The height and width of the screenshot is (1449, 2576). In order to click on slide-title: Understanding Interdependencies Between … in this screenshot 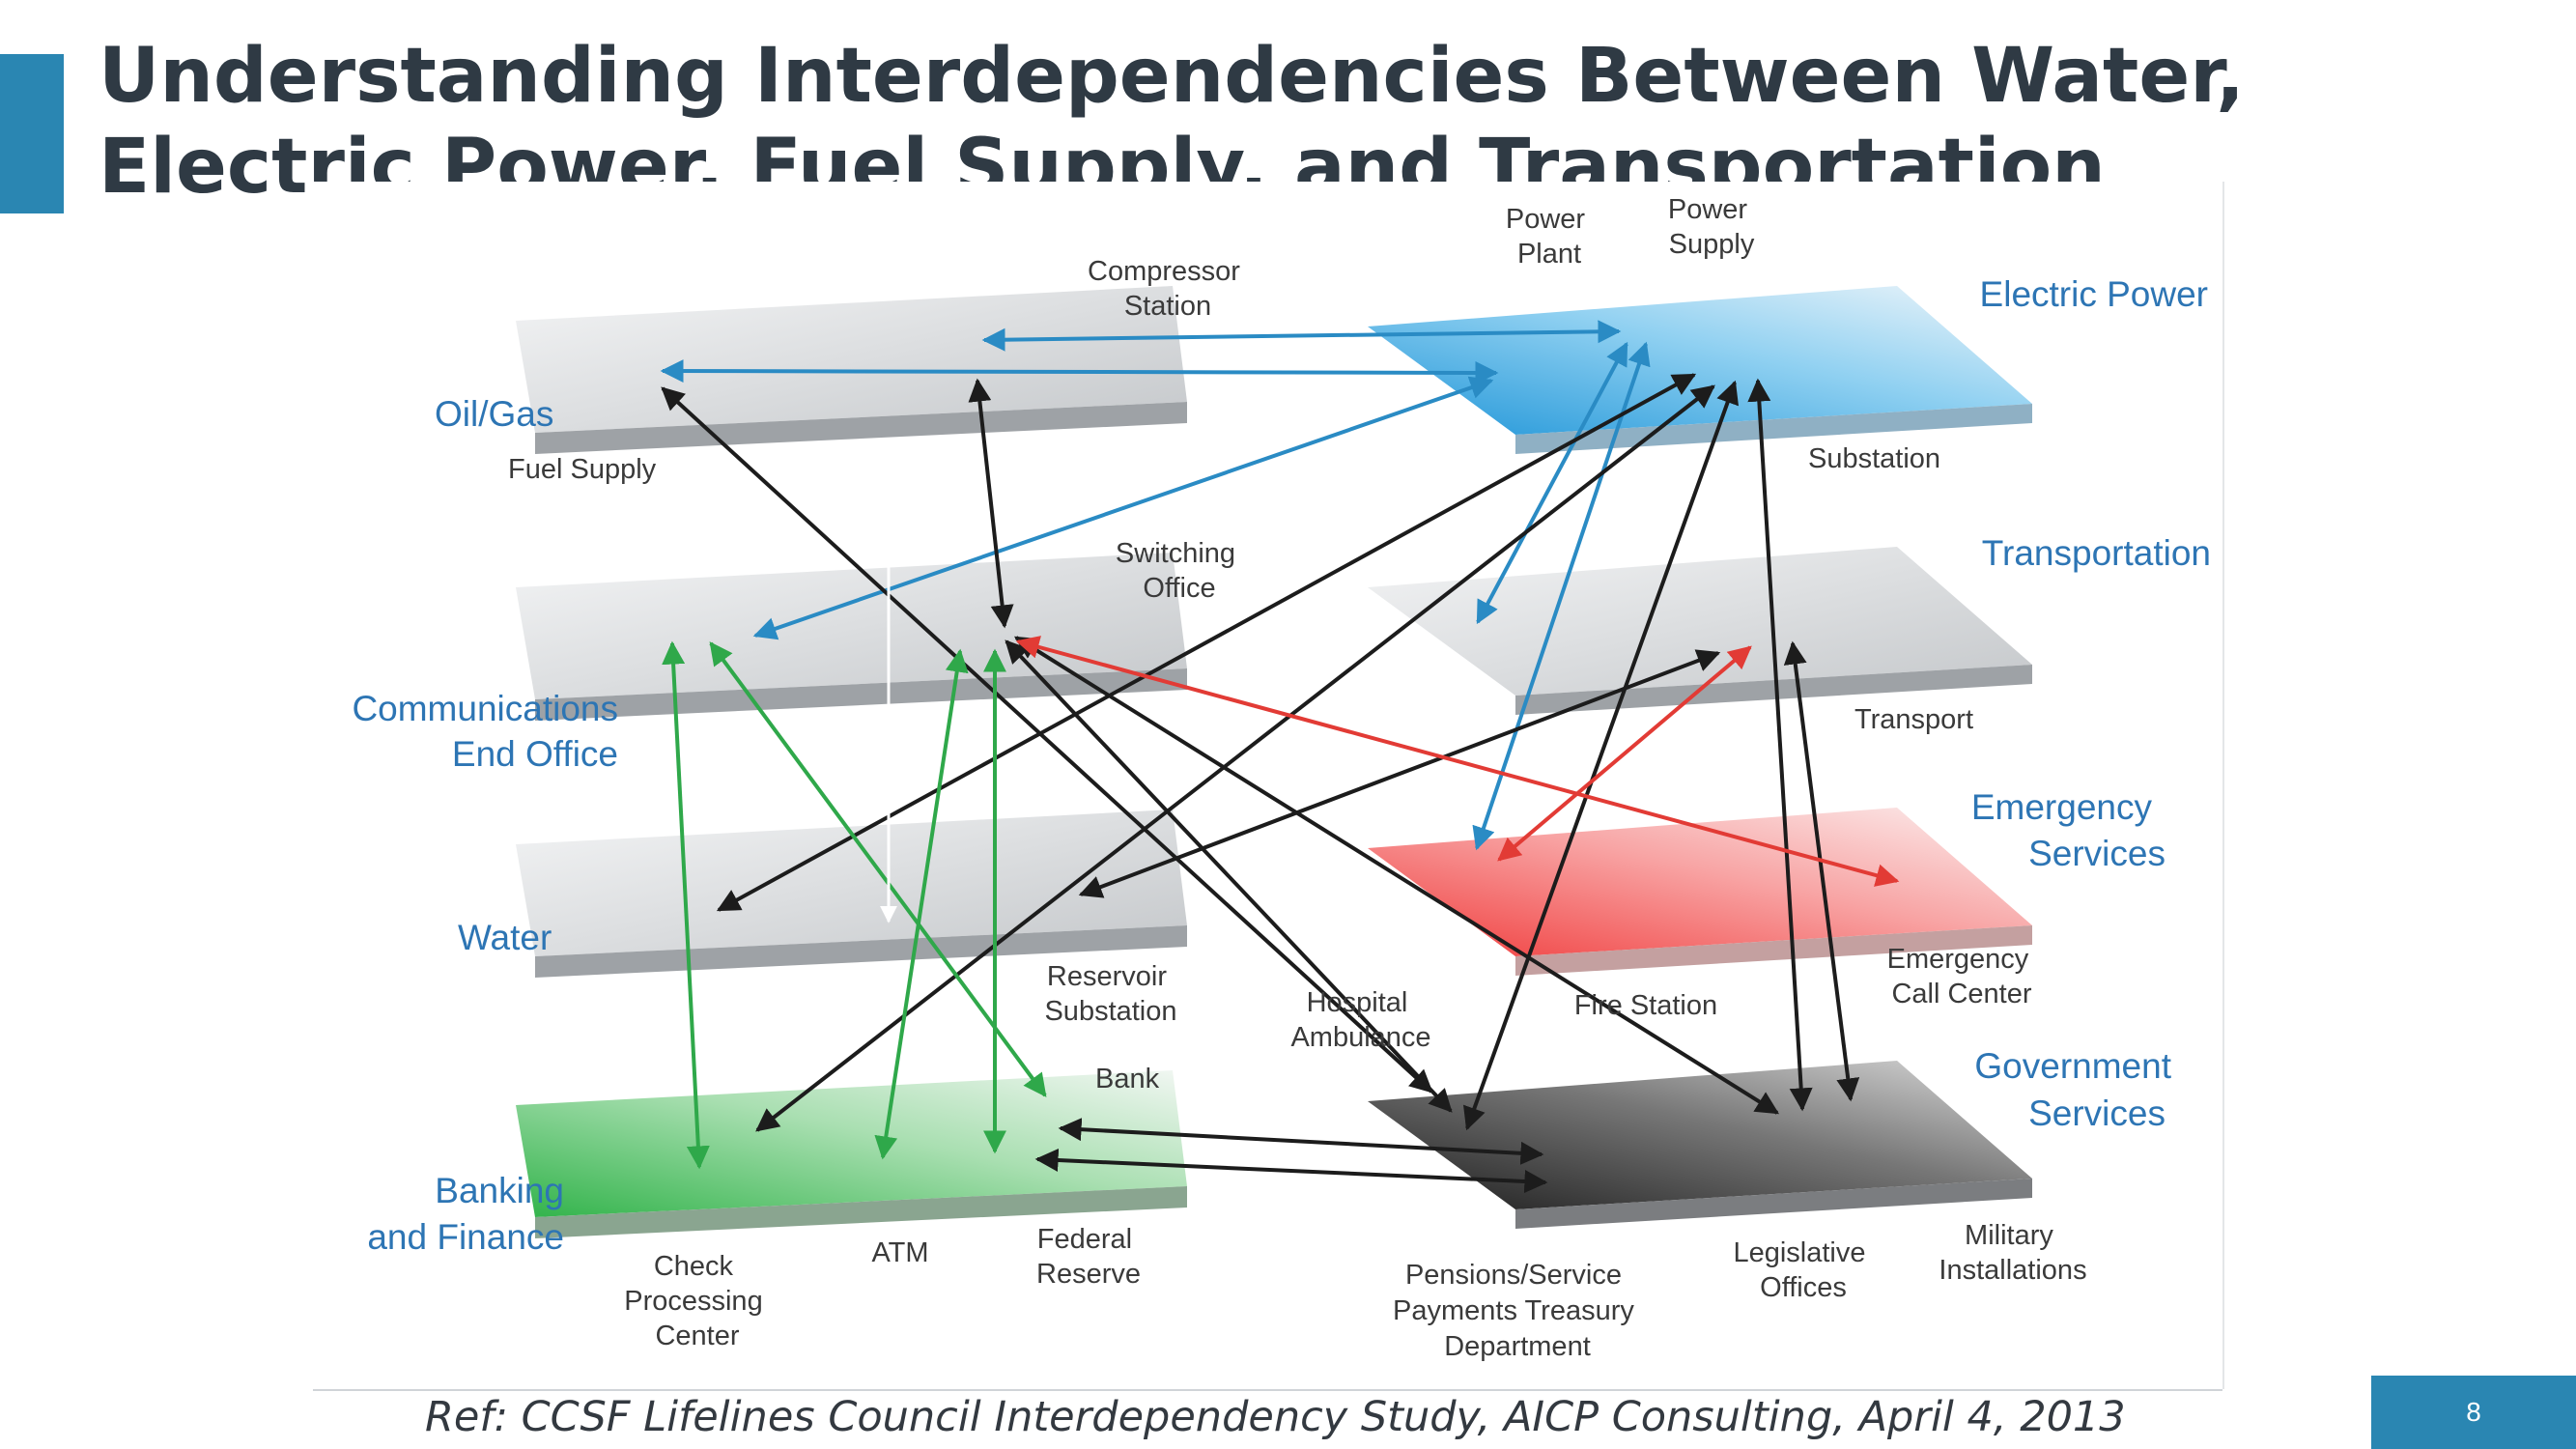, I will do `click(1172, 122)`.